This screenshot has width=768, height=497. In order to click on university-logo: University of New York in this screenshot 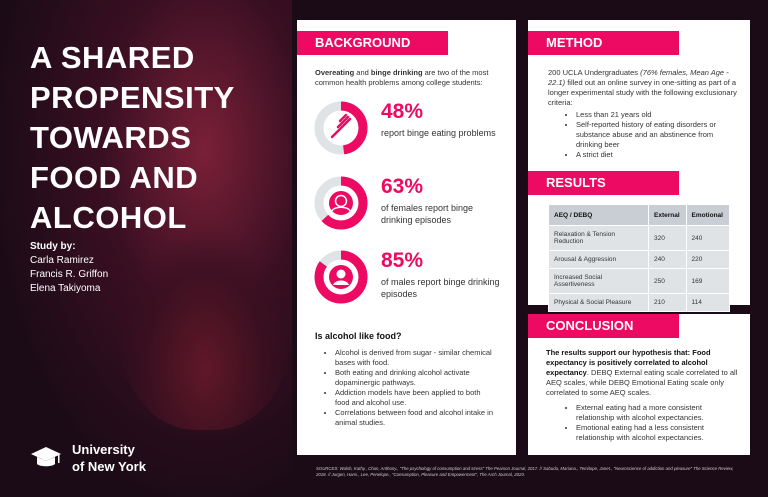, I will do `click(88, 458)`.